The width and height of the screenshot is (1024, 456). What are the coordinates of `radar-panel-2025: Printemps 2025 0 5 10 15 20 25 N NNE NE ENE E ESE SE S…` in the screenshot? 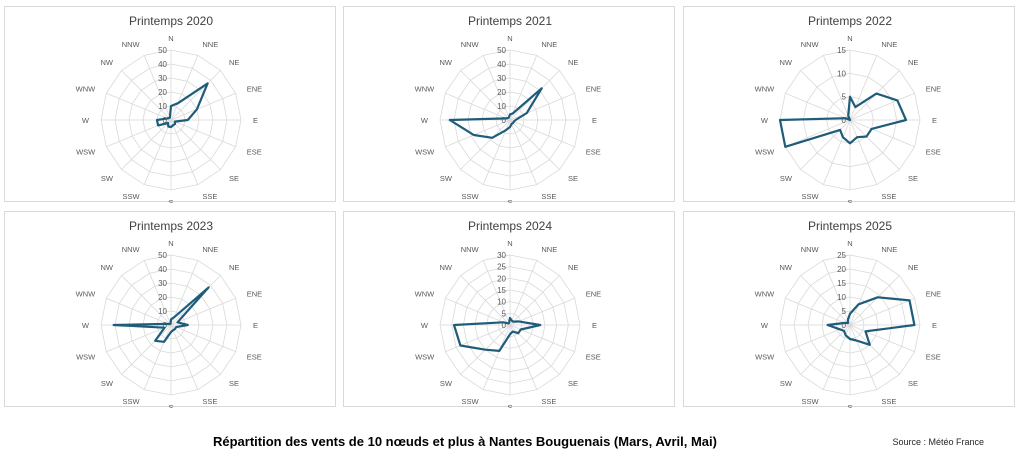 It's located at (849, 309).